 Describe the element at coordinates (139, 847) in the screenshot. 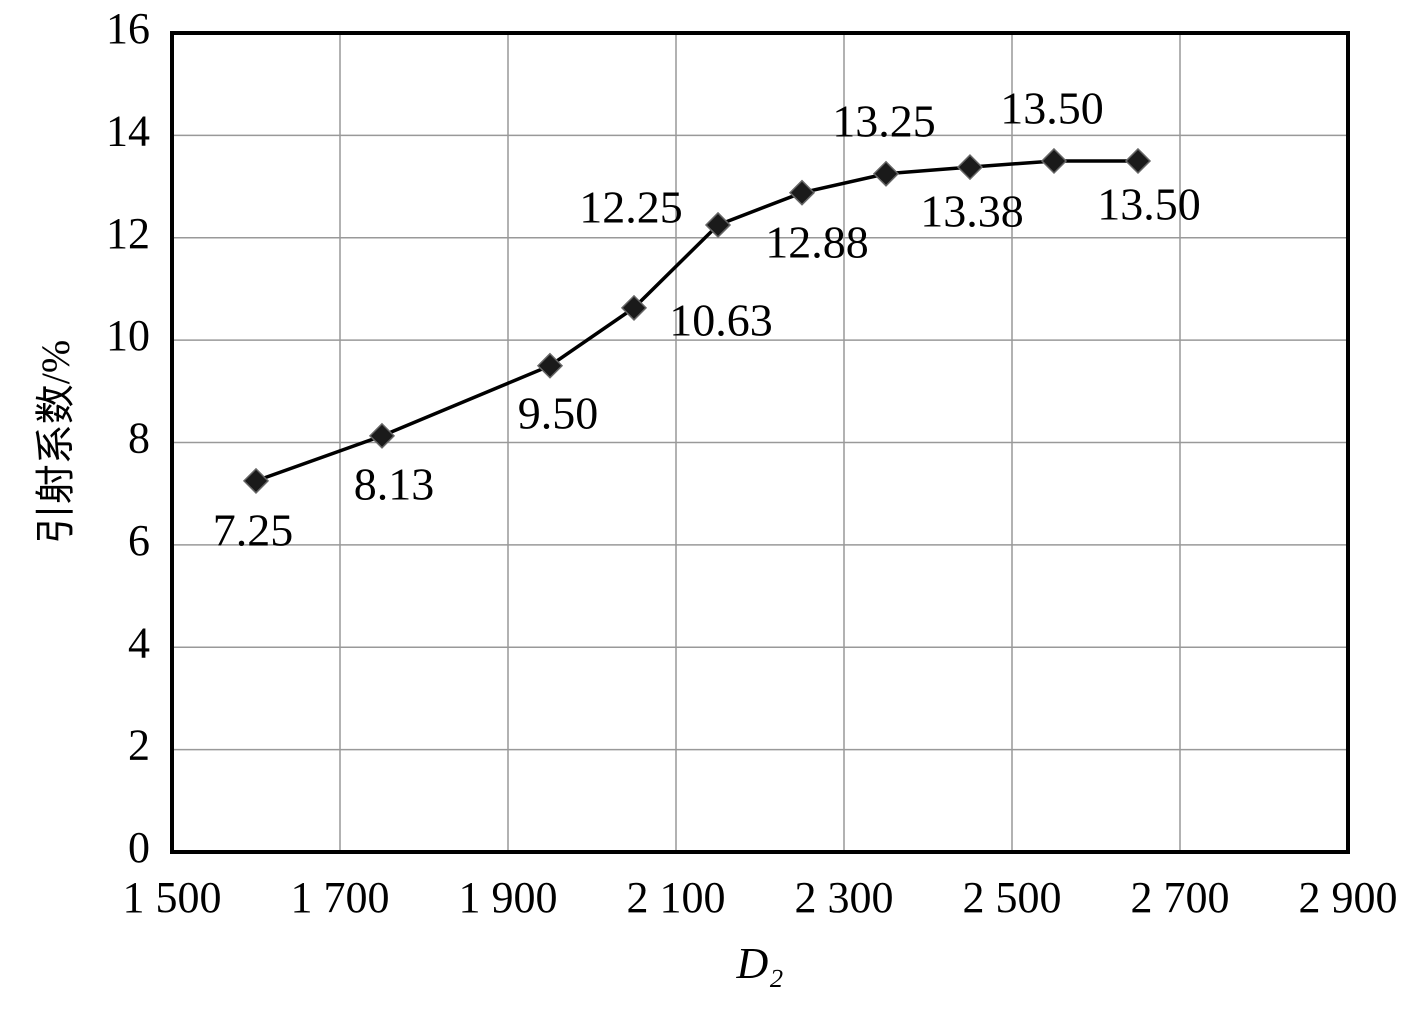

I see `y-tick-label: 0` at that location.